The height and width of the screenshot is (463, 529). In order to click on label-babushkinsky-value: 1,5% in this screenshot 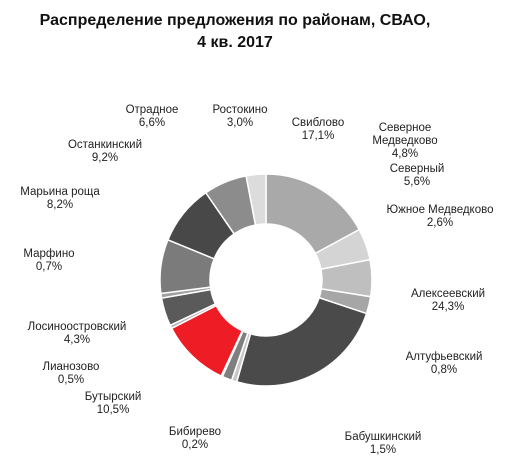, I will do `click(383, 450)`.